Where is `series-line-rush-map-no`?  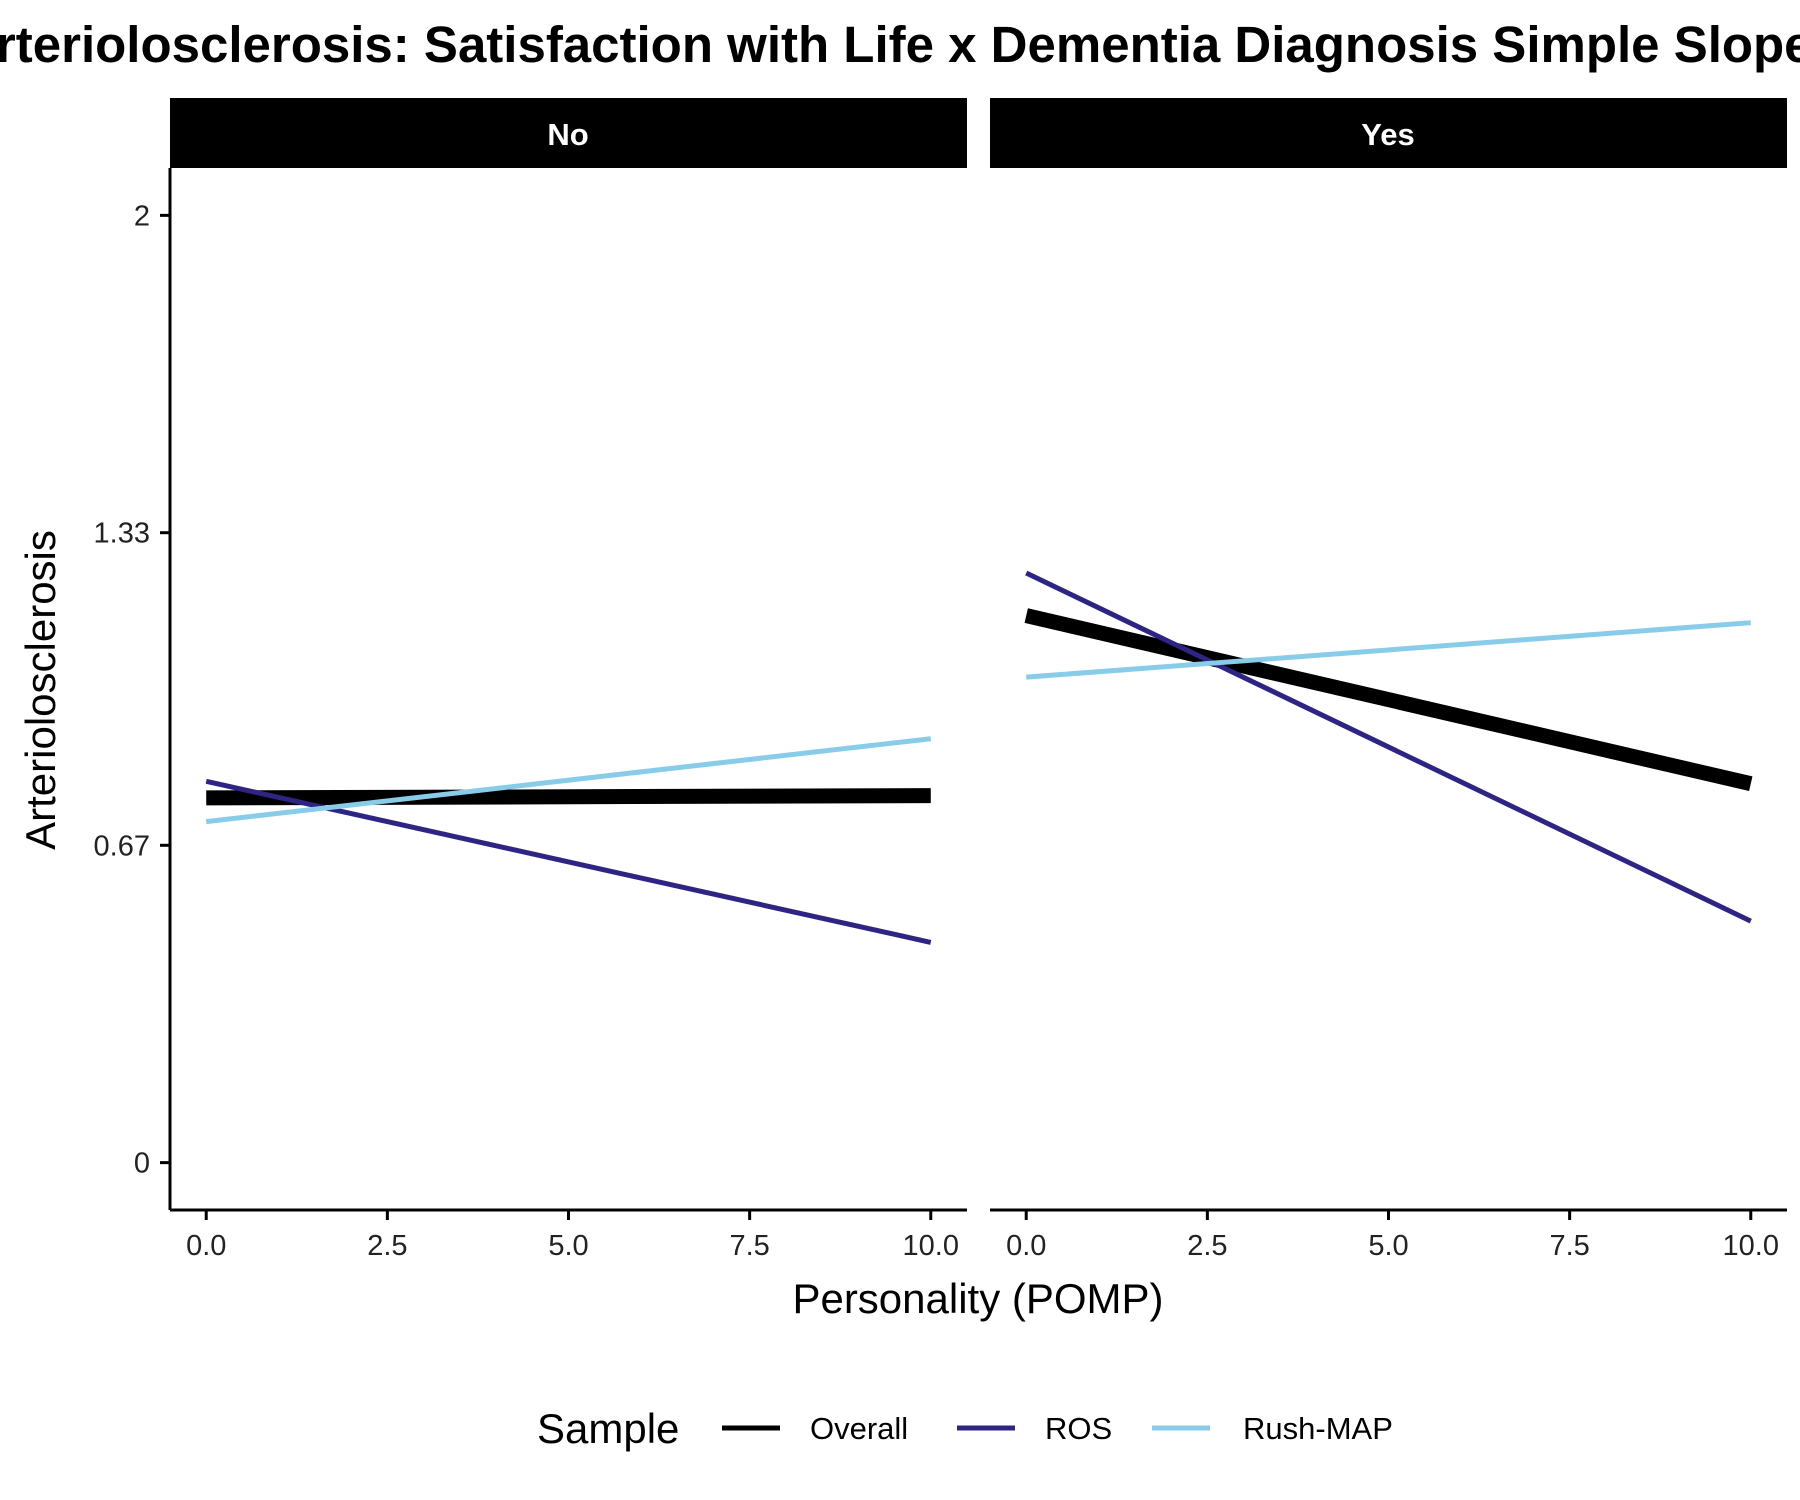
series-line-rush-map-no is located at coordinates (568, 780).